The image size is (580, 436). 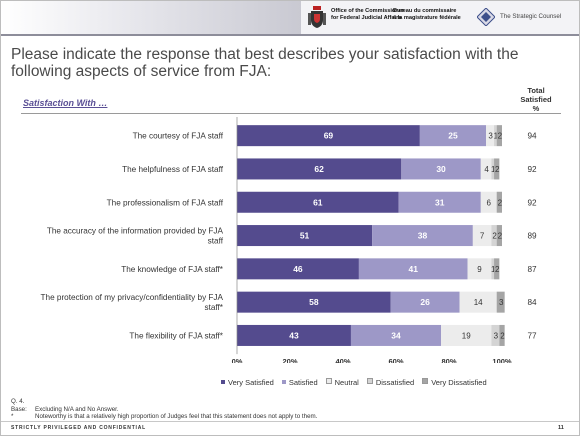 I want to click on data-label: 43, so click(x=294, y=335).